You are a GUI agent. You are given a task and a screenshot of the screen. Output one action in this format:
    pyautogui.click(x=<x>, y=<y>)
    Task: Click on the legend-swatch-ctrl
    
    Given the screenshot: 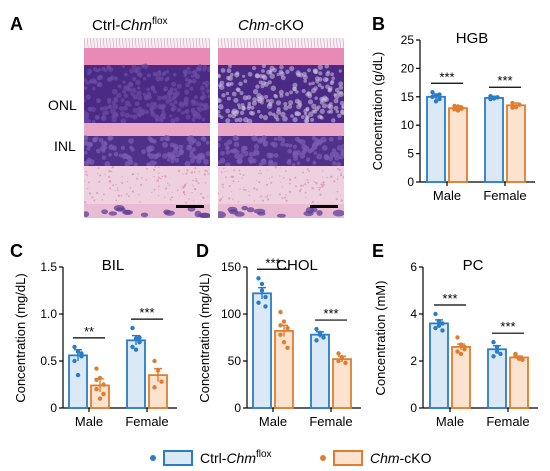 What is the action you would take?
    pyautogui.click(x=178, y=458)
    